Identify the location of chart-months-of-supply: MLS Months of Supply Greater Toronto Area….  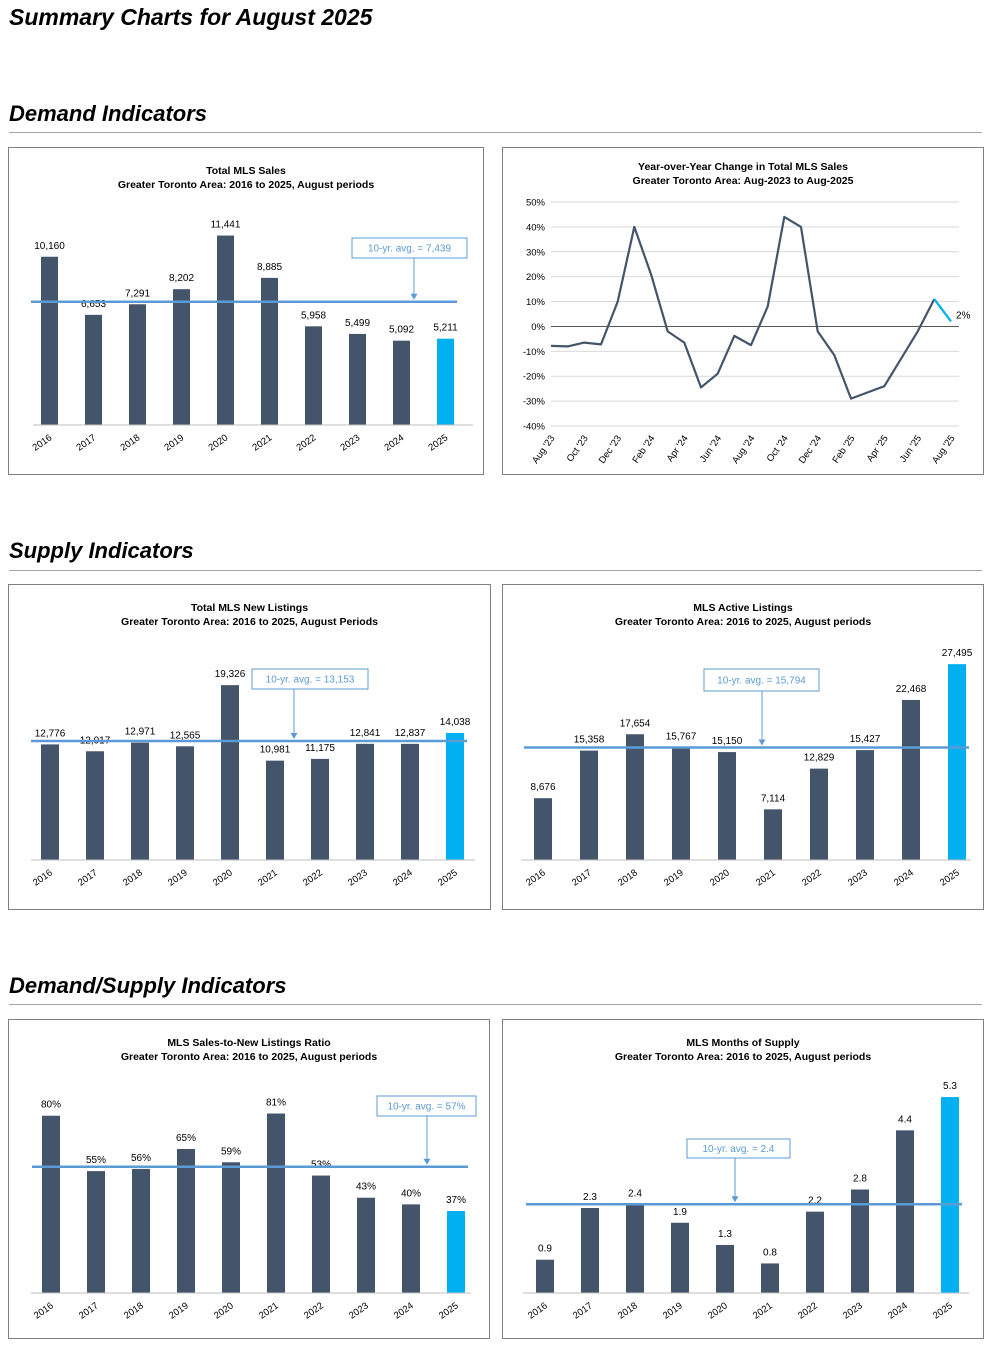
(743, 1179).